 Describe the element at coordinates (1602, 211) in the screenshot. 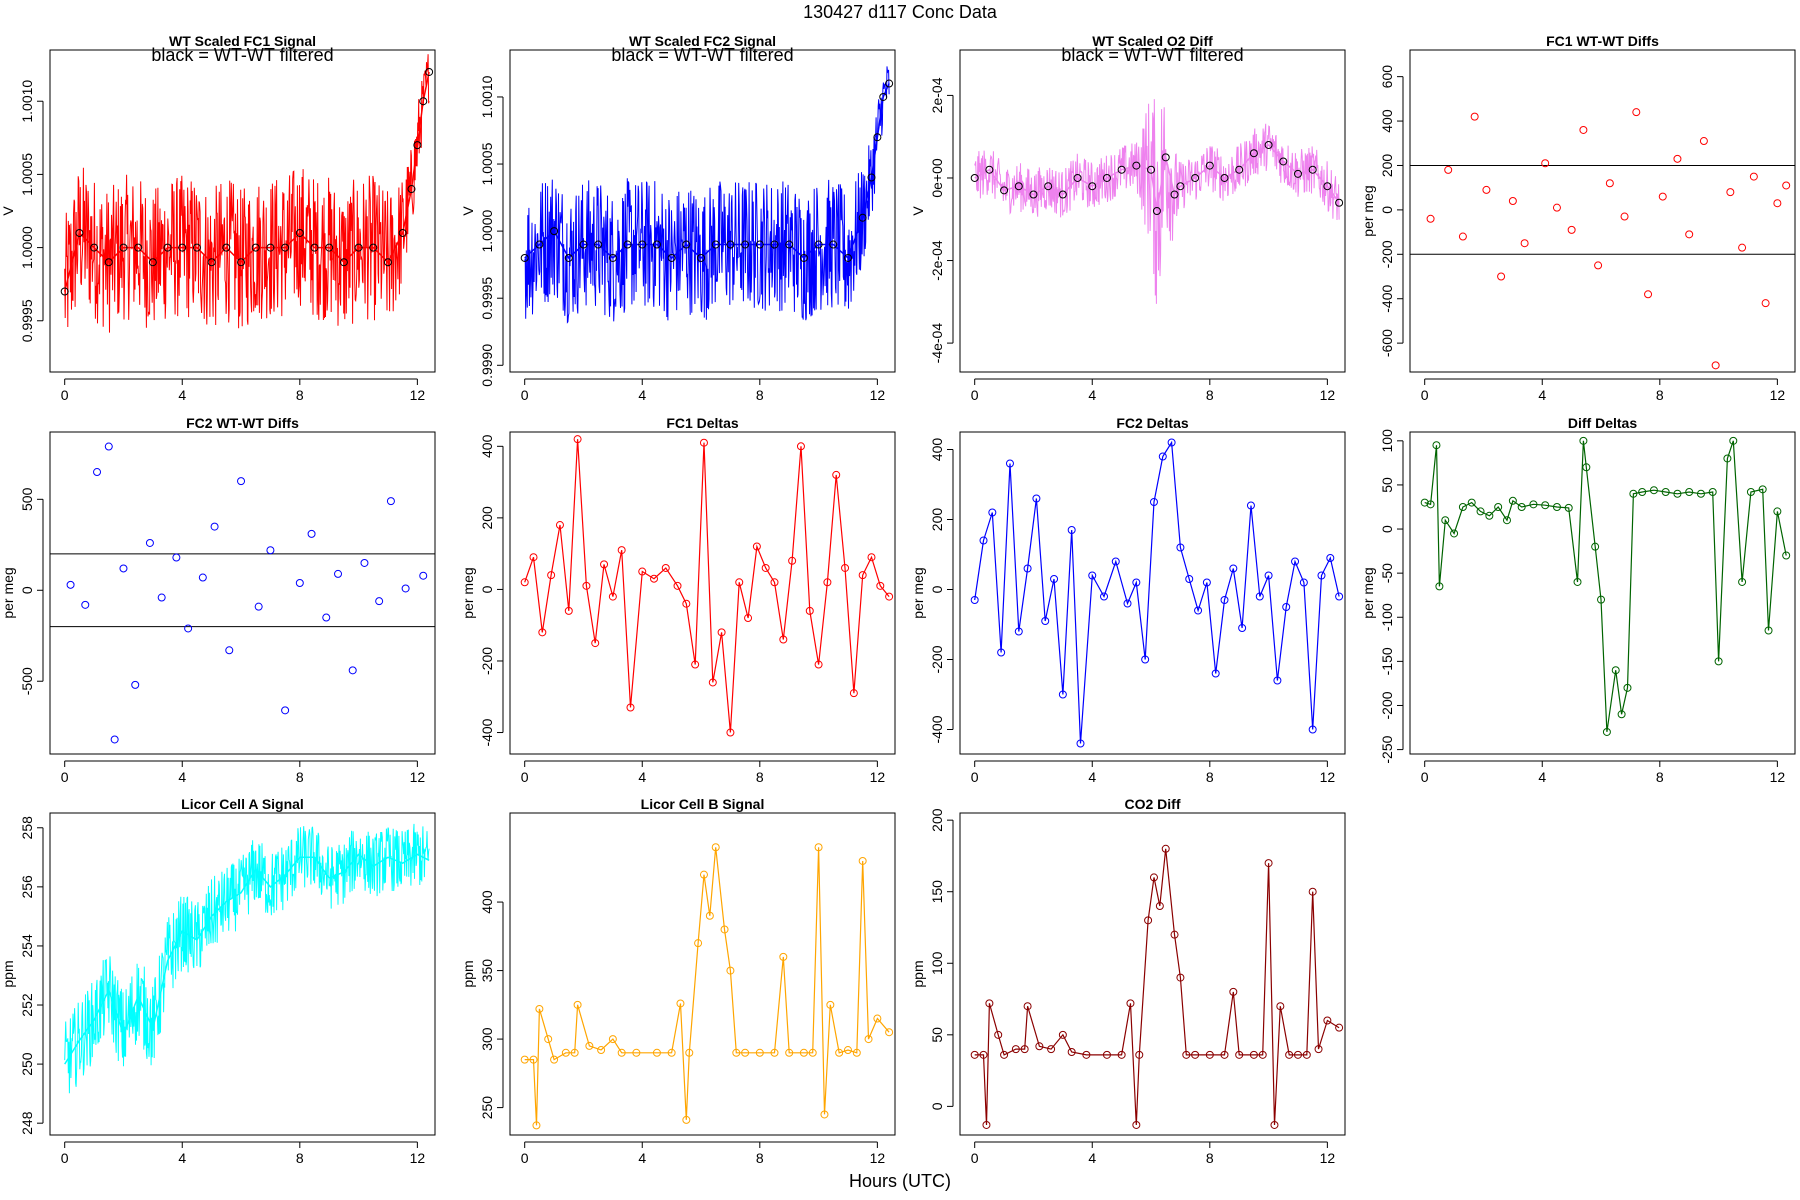

I see `plot-frame` at that location.